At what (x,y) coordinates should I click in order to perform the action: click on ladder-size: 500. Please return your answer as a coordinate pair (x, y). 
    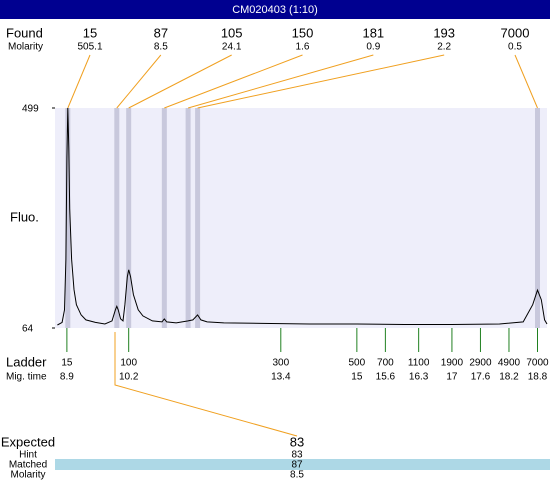
    Looking at the image, I should click on (357, 363).